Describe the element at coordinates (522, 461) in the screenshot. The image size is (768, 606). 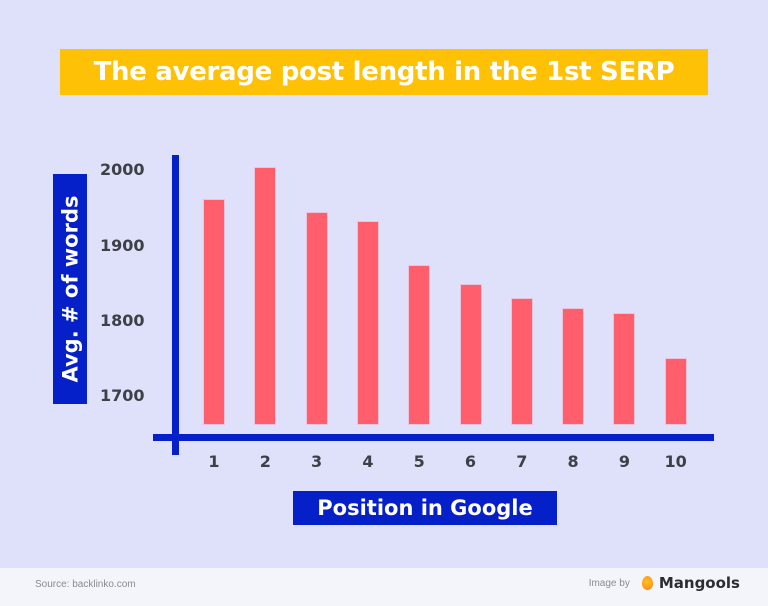
I see `x-tick: 7` at that location.